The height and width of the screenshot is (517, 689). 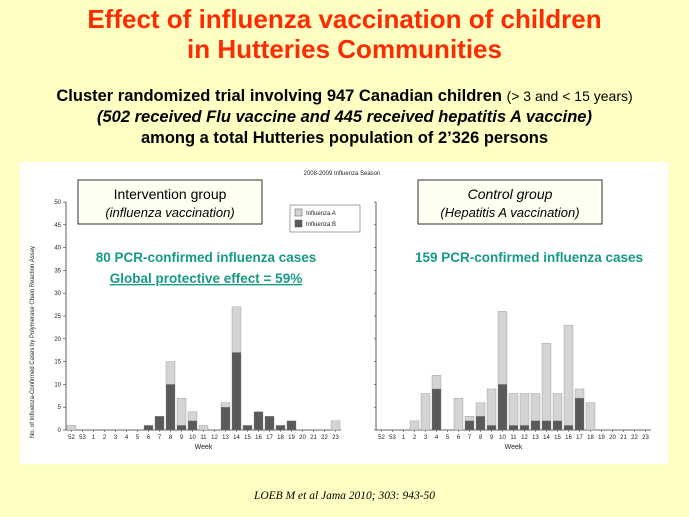 What do you see at coordinates (57, 294) in the screenshot?
I see `y-tick-label: 30` at bounding box center [57, 294].